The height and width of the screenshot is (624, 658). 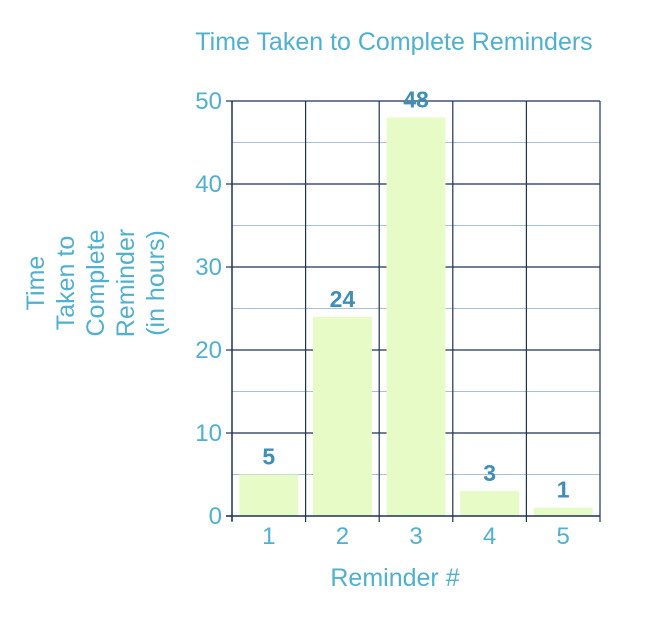 I want to click on y-tick-label: 50, so click(x=208, y=101).